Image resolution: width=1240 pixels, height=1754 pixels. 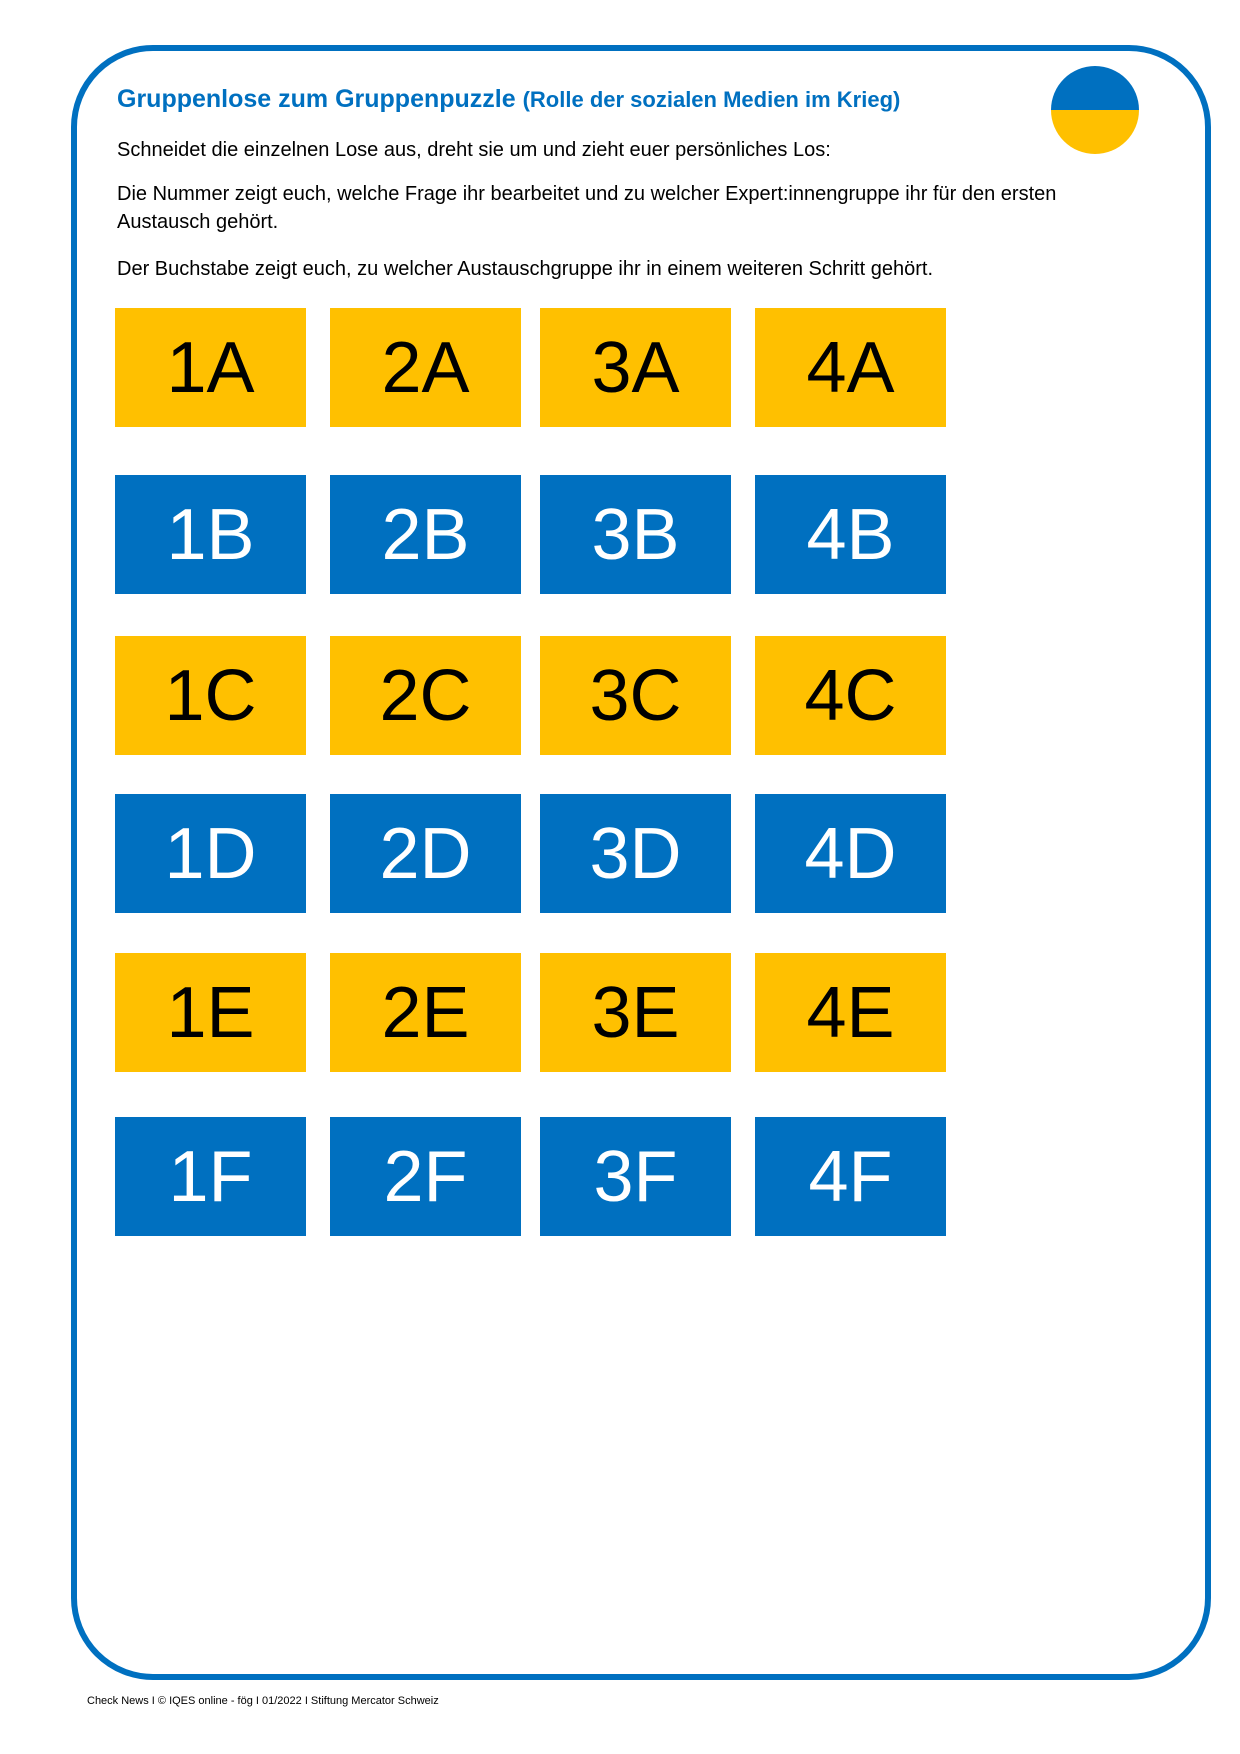 I want to click on lot-tile: 4C, so click(x=850, y=695).